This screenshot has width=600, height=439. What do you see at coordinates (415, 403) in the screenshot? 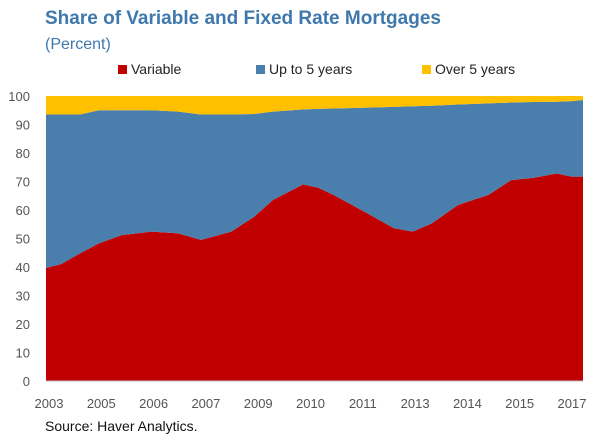
I see `x-tick-label: 2013` at bounding box center [415, 403].